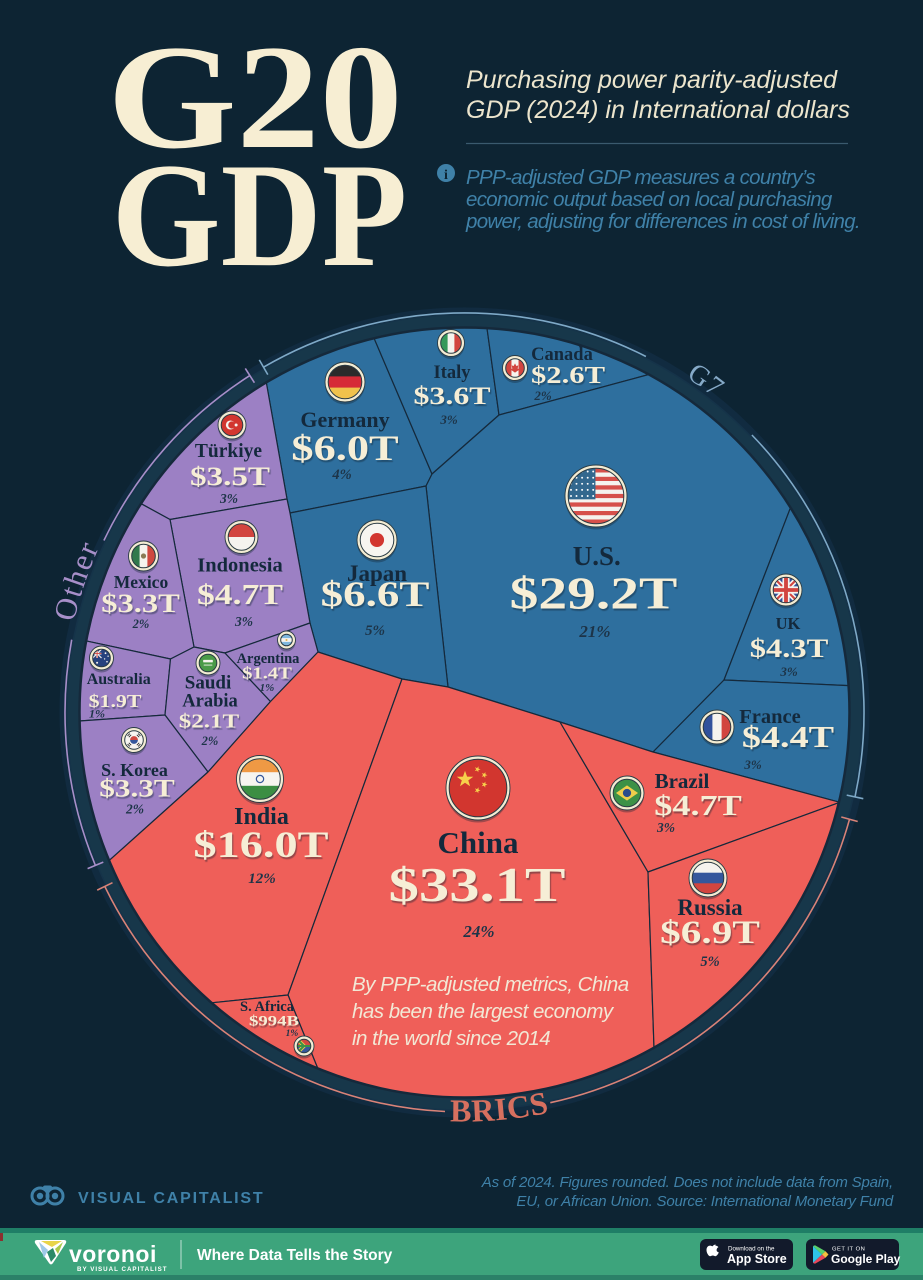 The height and width of the screenshot is (1280, 923). I want to click on svg-text:PPP-adjusted GDP measures a co: PPP-adjusted GDP measures a country’s, so click(640, 177).